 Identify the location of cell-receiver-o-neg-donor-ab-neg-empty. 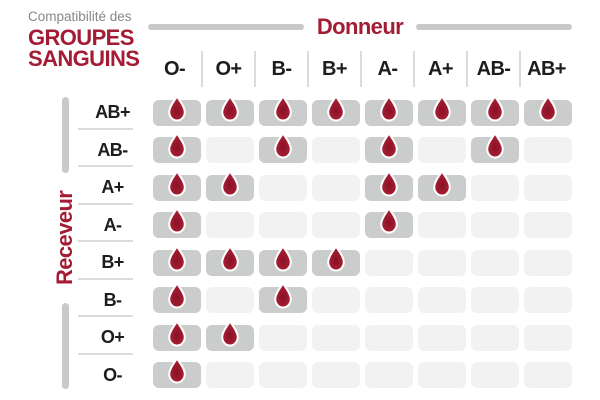
(494, 375).